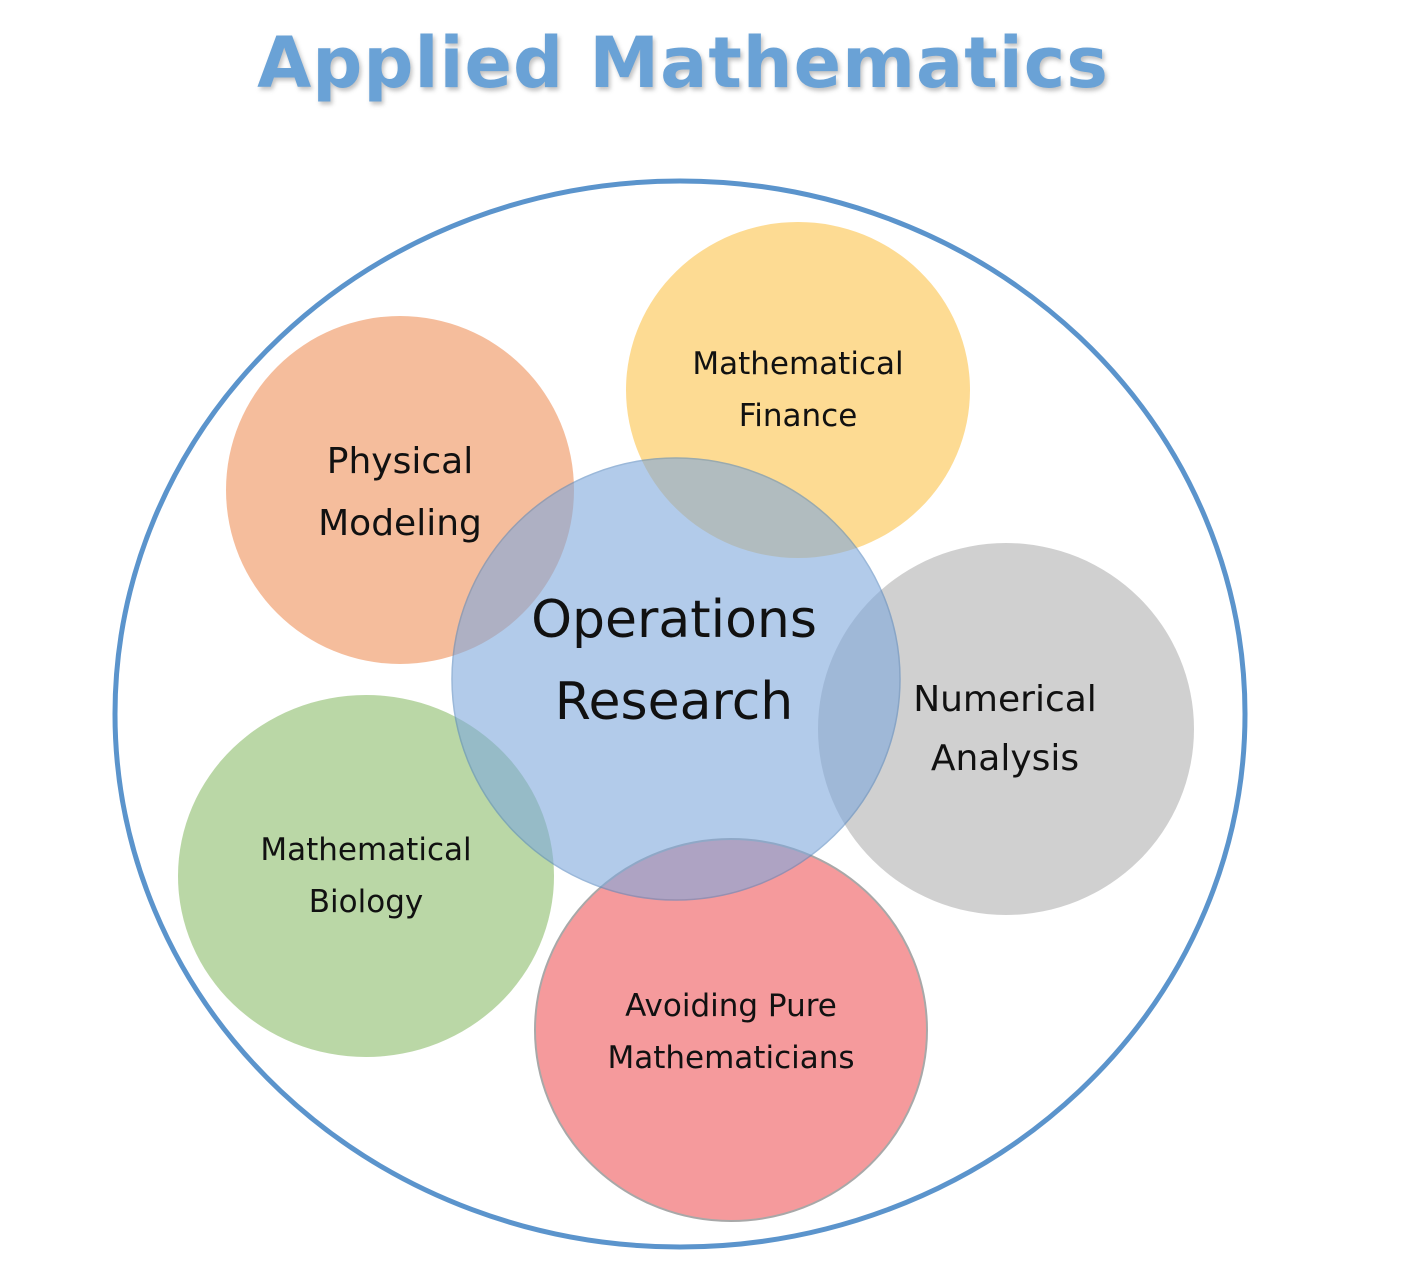 This screenshot has height=1278, width=1418. I want to click on numerical-analysis-label-line2: Analysis, so click(1005, 758).